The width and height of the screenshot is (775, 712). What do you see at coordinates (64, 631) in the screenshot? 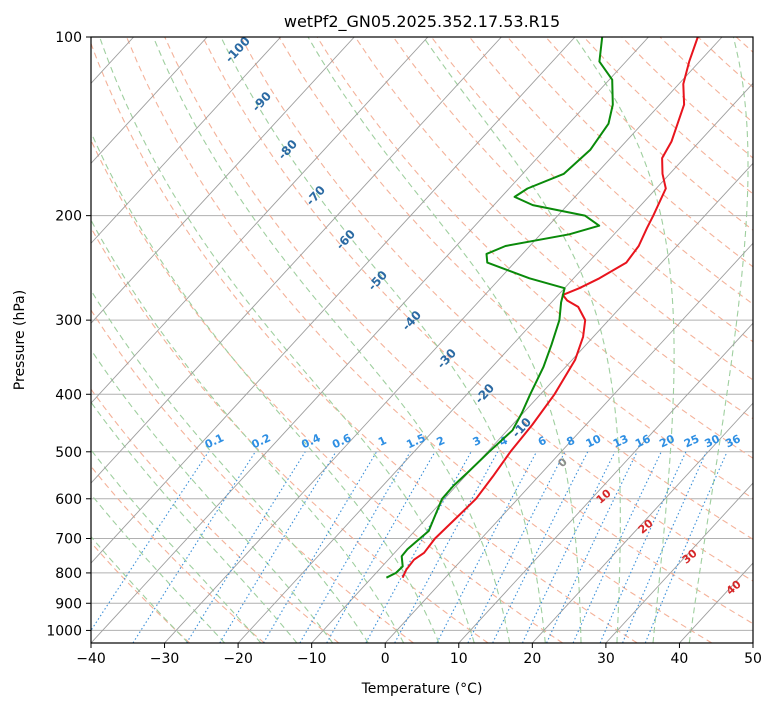
I see `y-tick-label: 1000` at bounding box center [64, 631].